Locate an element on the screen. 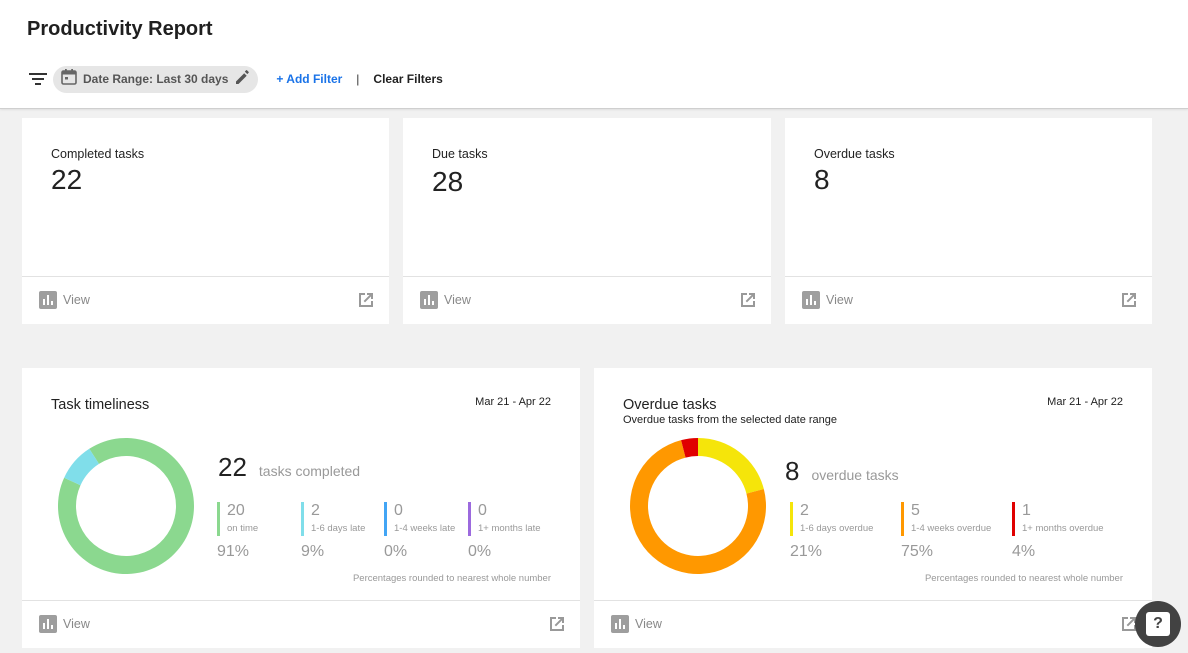  date-range-chip: Date Range: Last 30 days is located at coordinates (156, 79).